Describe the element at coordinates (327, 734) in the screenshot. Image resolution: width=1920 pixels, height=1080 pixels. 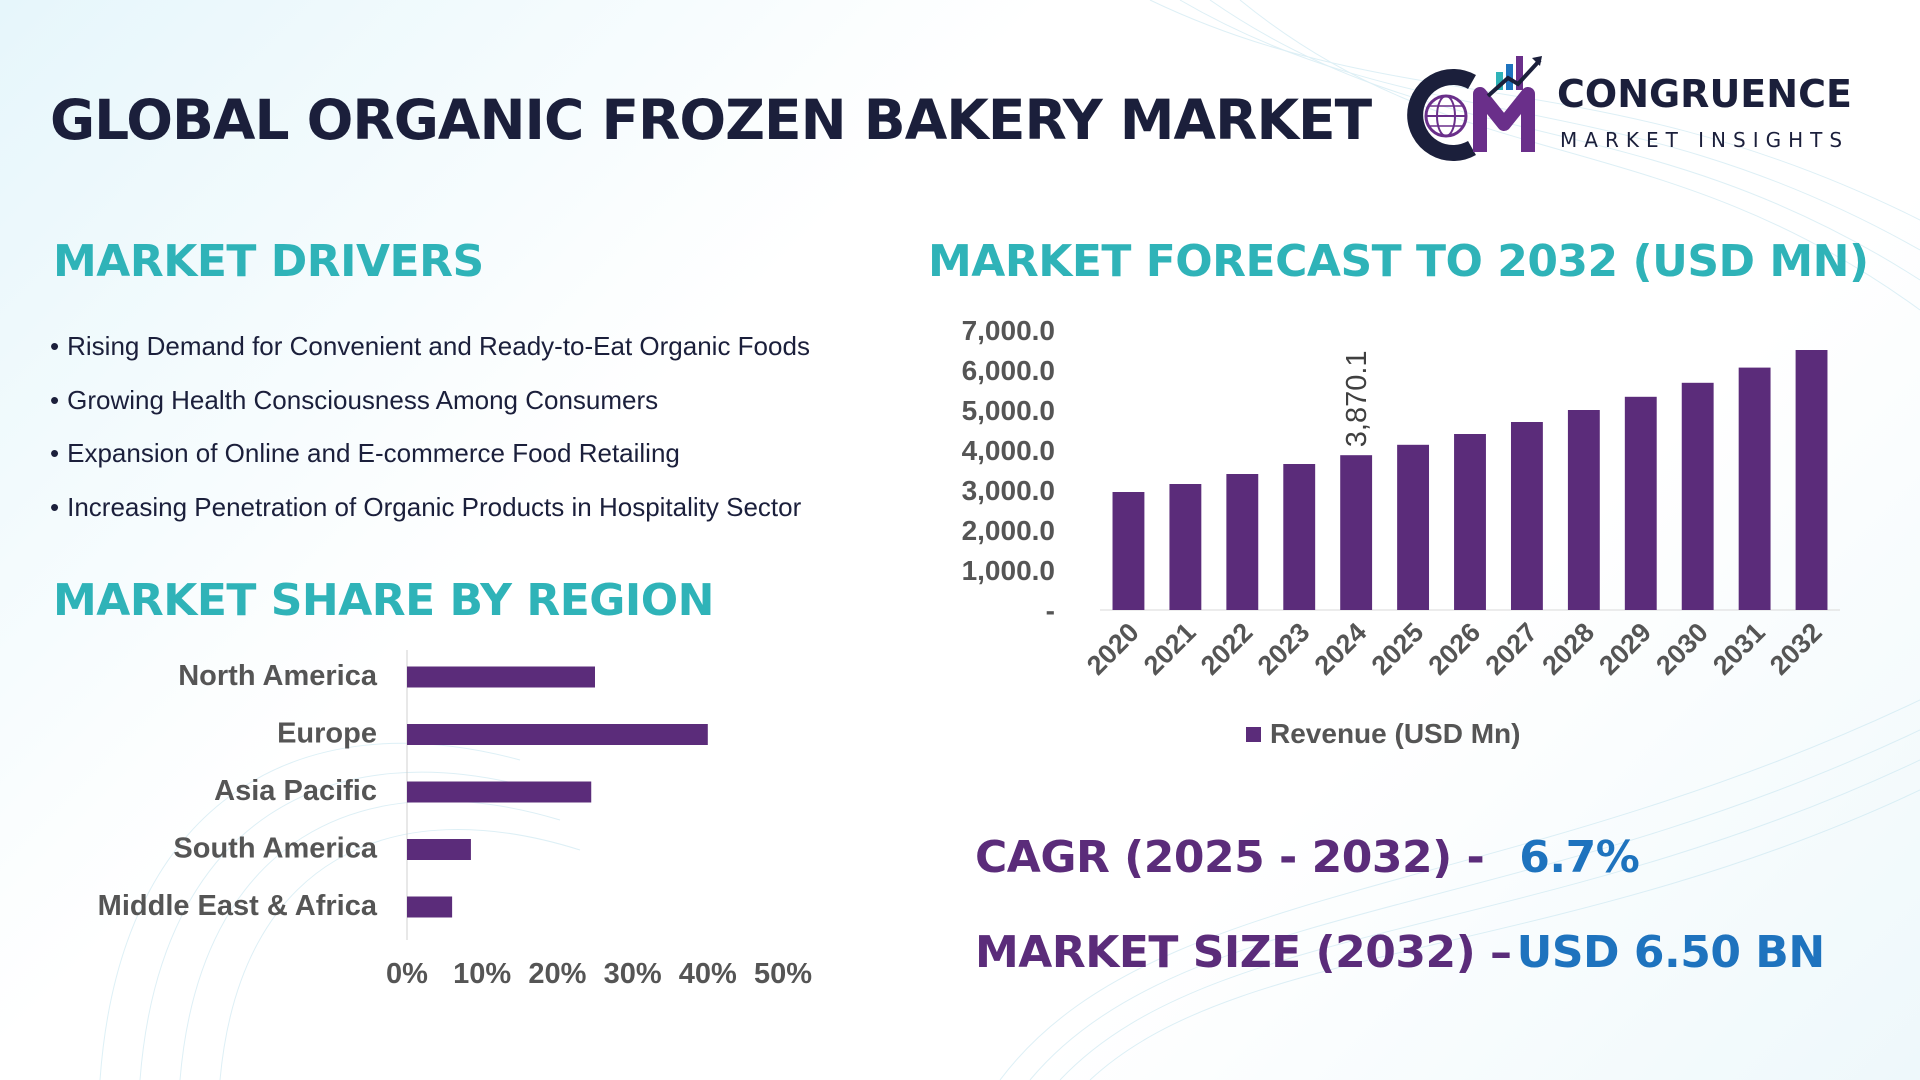
I see `region-label: Europe` at that location.